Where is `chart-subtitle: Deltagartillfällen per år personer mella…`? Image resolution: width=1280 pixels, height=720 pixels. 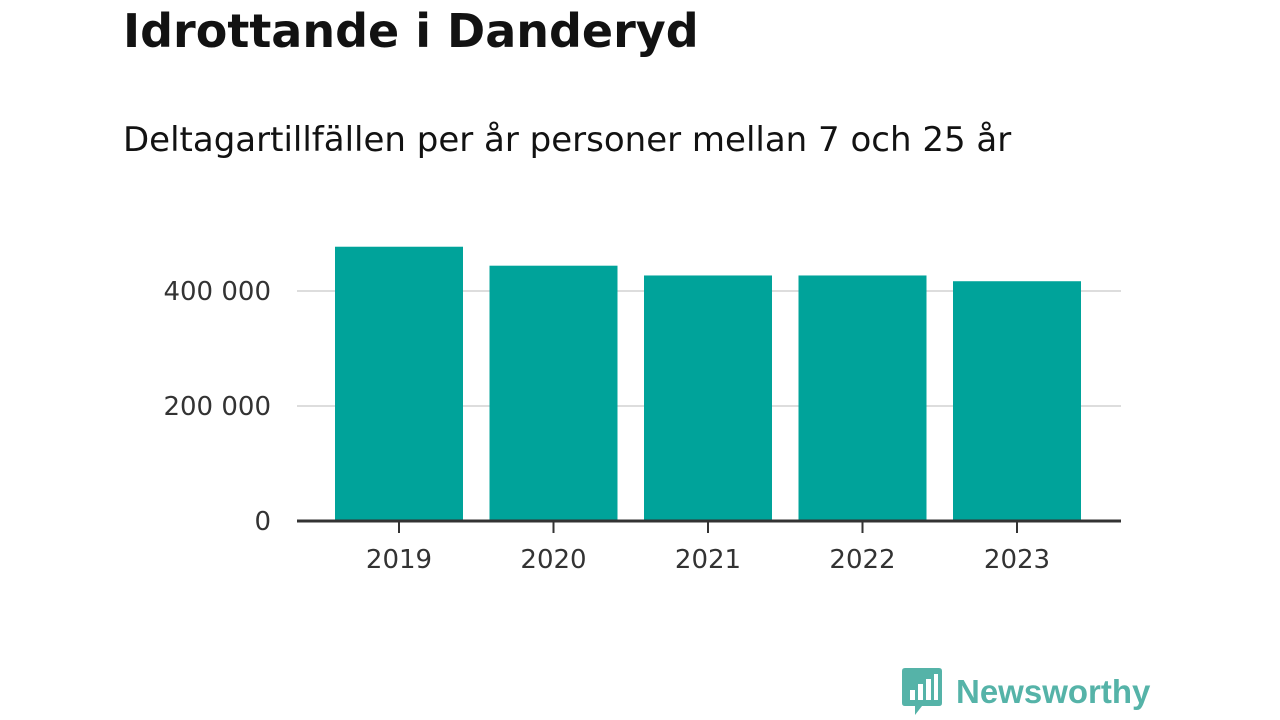 chart-subtitle: Deltagartillfällen per år personer mella… is located at coordinates (567, 140).